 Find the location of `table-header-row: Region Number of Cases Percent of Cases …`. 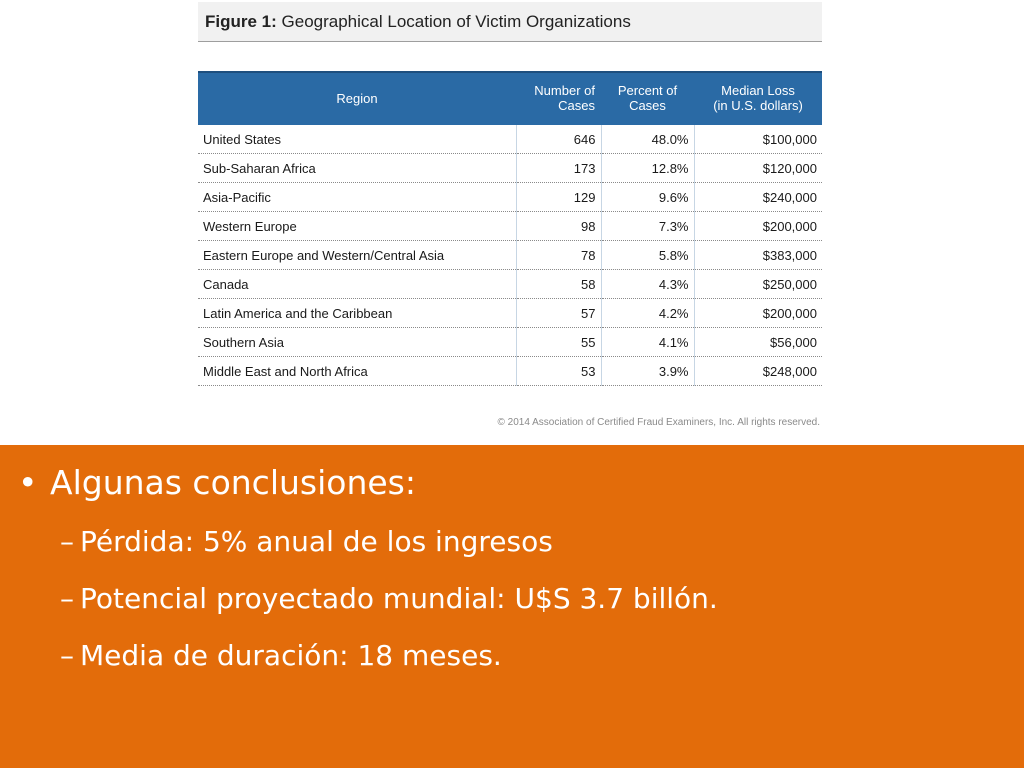

table-header-row: Region Number of Cases Percent of Cases … is located at coordinates (510, 97).